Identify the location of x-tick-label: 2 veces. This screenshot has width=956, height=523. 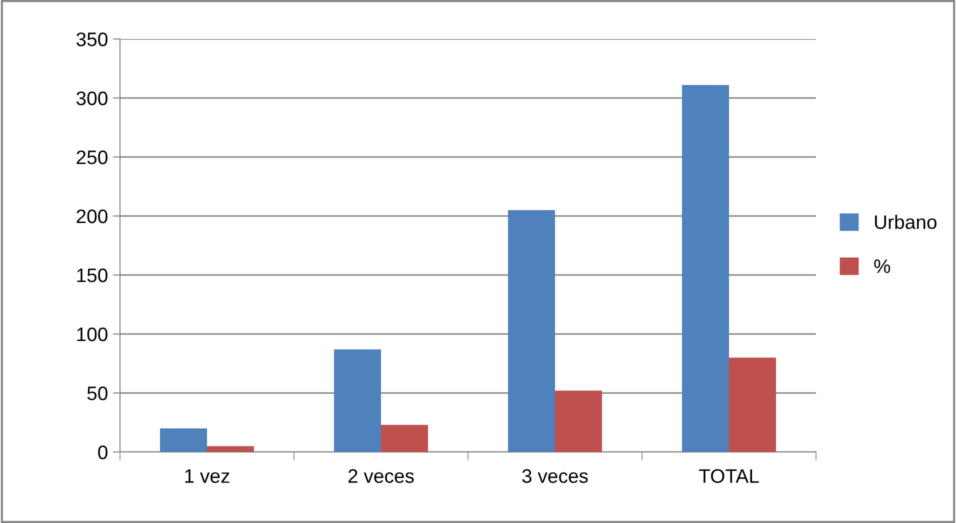
(381, 476).